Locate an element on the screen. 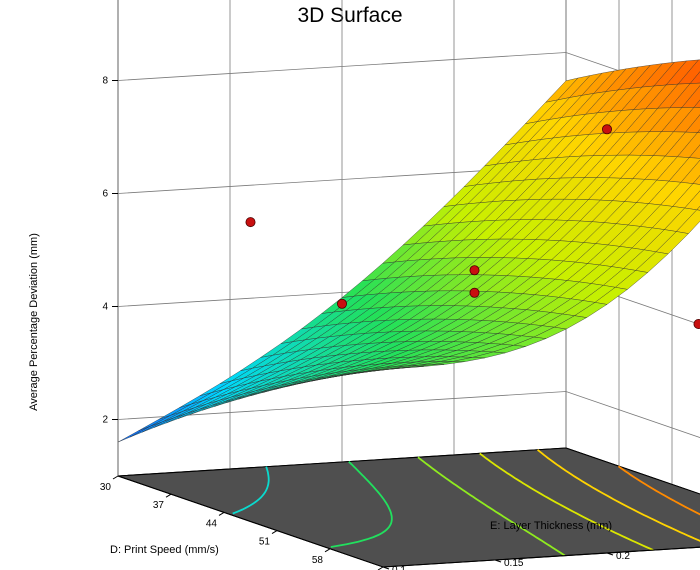  z-tick-label: 8 is located at coordinates (105, 81).